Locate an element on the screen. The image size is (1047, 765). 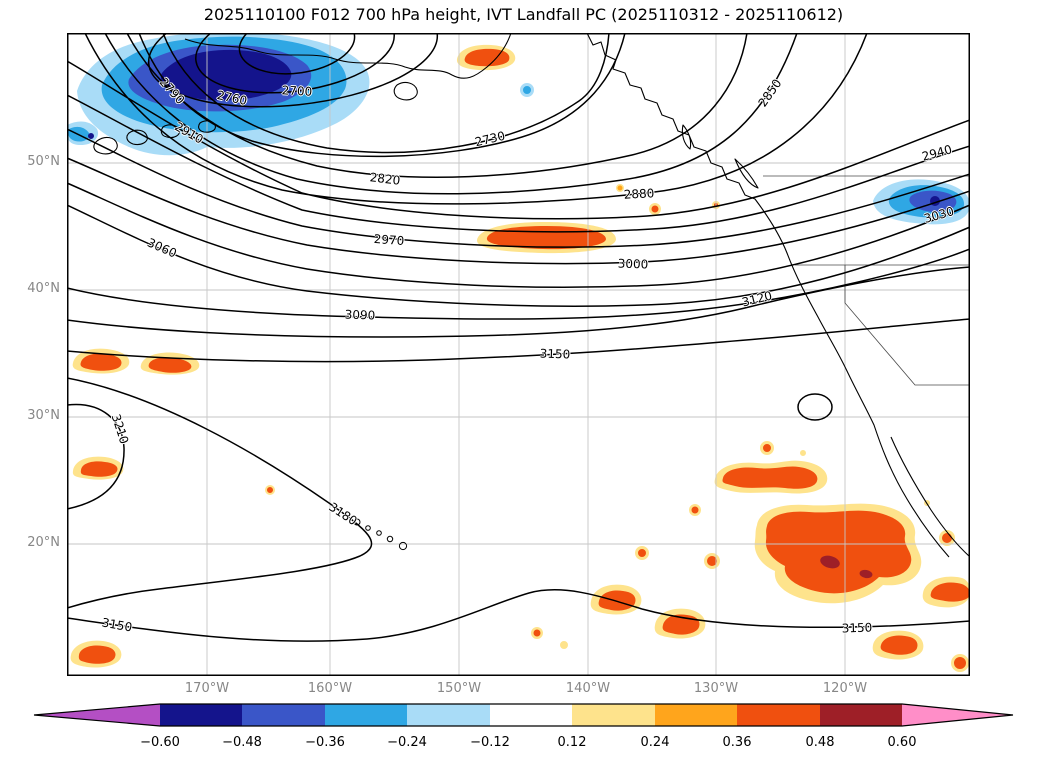
colorbar-tick-label: −0.48 is located at coordinates (242, 742).